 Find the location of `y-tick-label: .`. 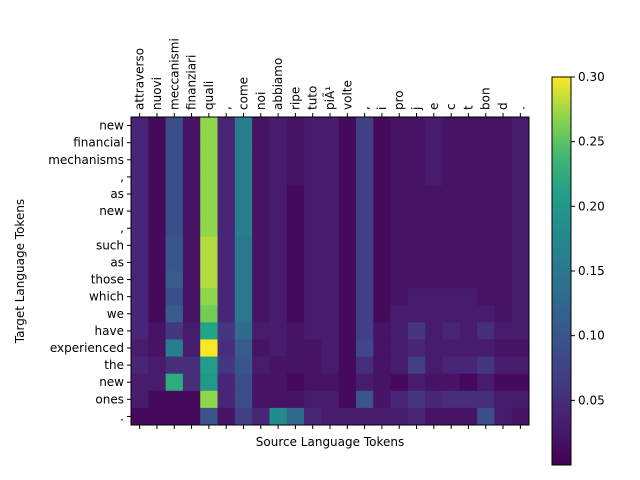

y-tick-label: . is located at coordinates (122, 416).